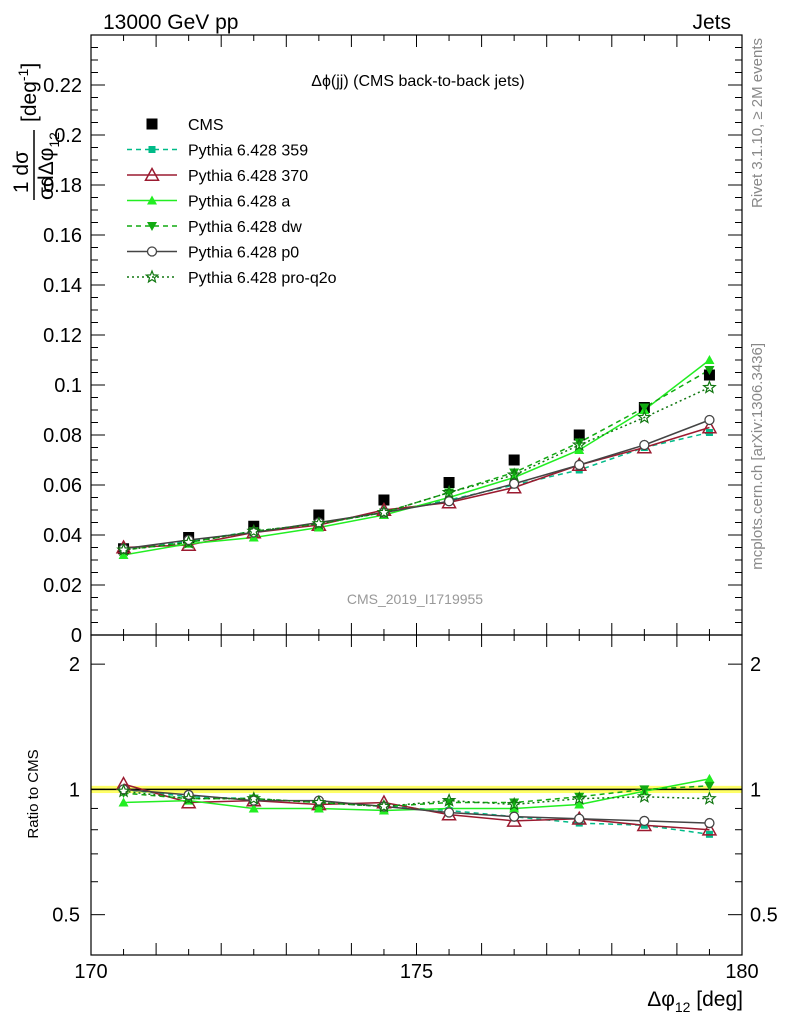 Image resolution: width=786 pixels, height=1024 pixels. I want to click on series-line-pythia-6-428-dw, so click(416, 460).